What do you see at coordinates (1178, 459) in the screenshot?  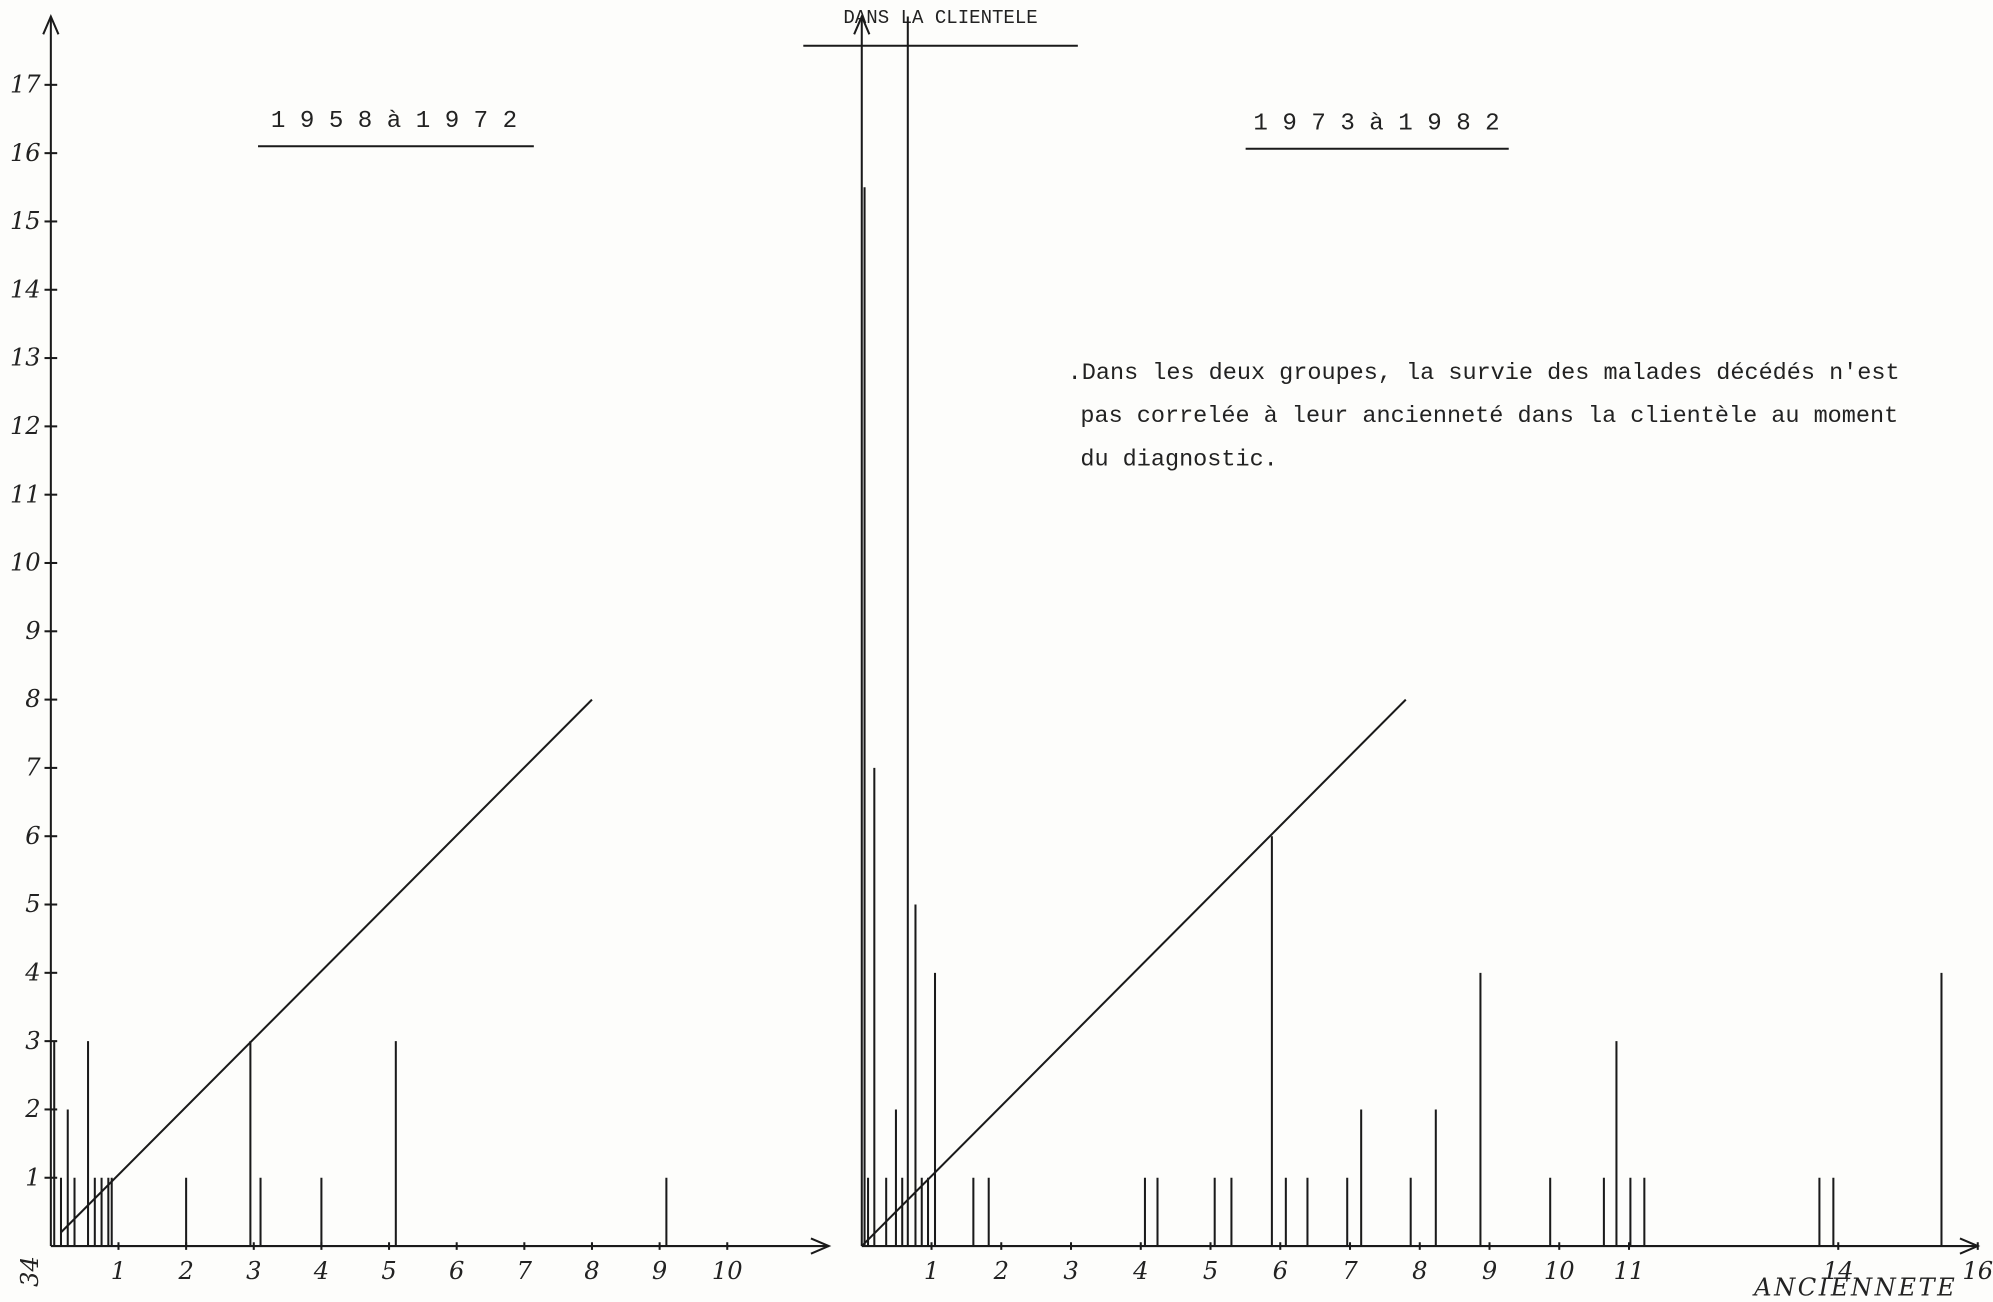 I see `note-line: du diagnostic.` at bounding box center [1178, 459].